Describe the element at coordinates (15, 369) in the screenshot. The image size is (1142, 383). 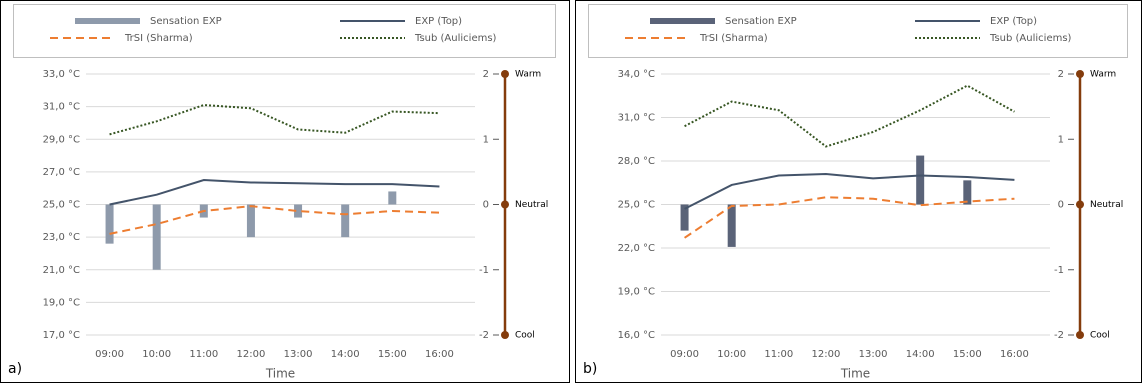
I see `panel-label: a)` at that location.